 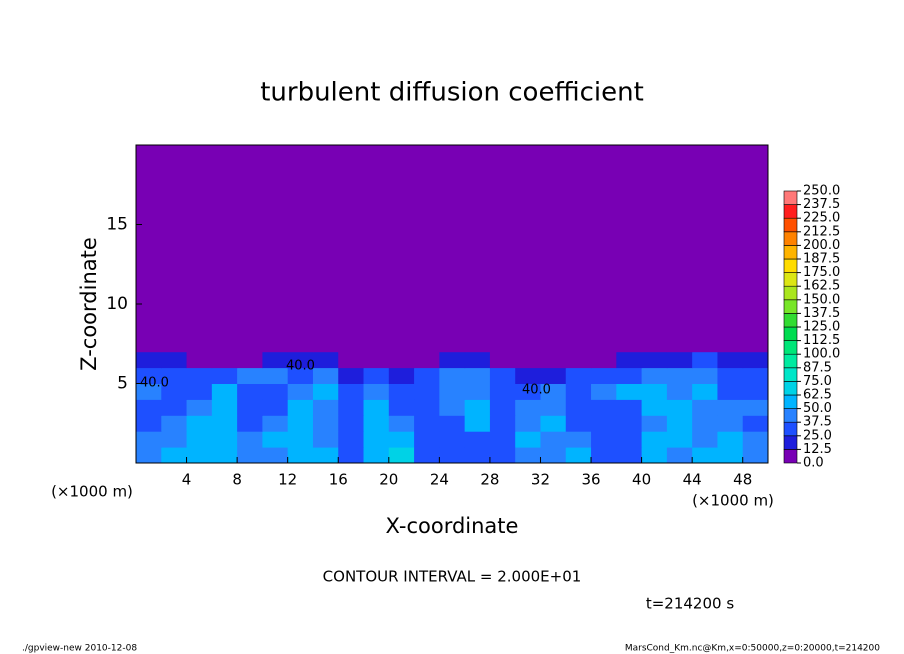 What do you see at coordinates (300, 366) in the screenshot?
I see `contour-label: 40.0` at bounding box center [300, 366].